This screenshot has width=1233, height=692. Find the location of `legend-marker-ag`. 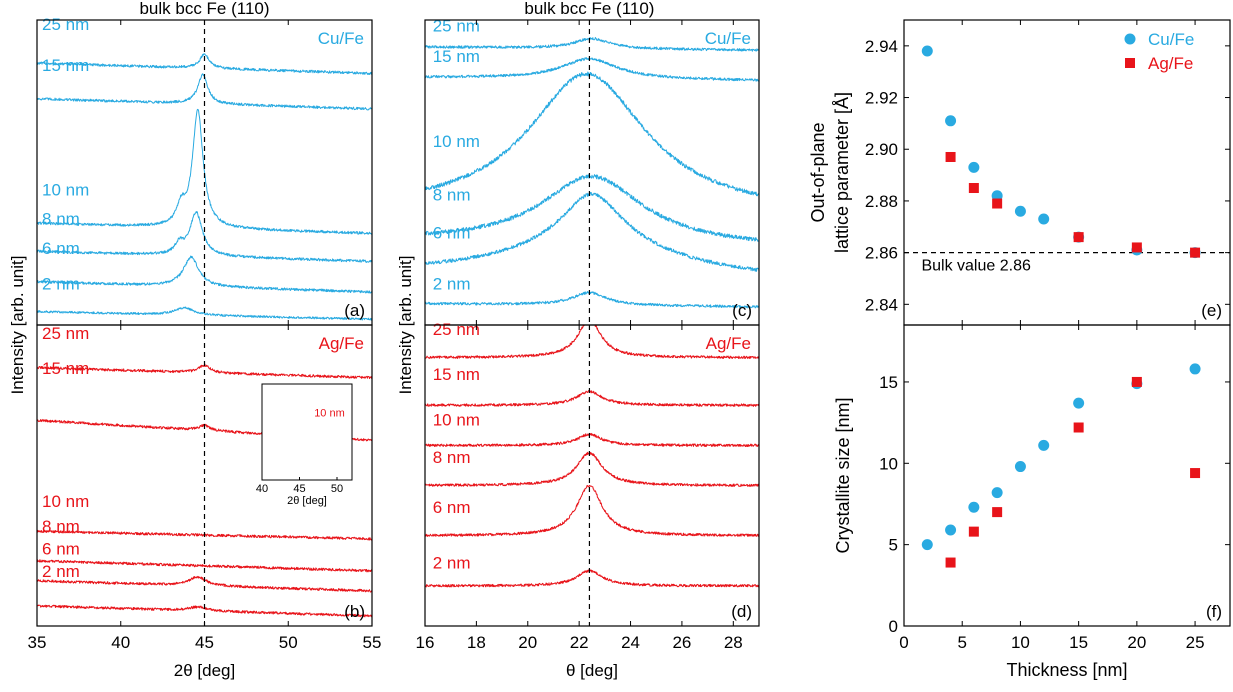

legend-marker-ag is located at coordinates (1130, 63).